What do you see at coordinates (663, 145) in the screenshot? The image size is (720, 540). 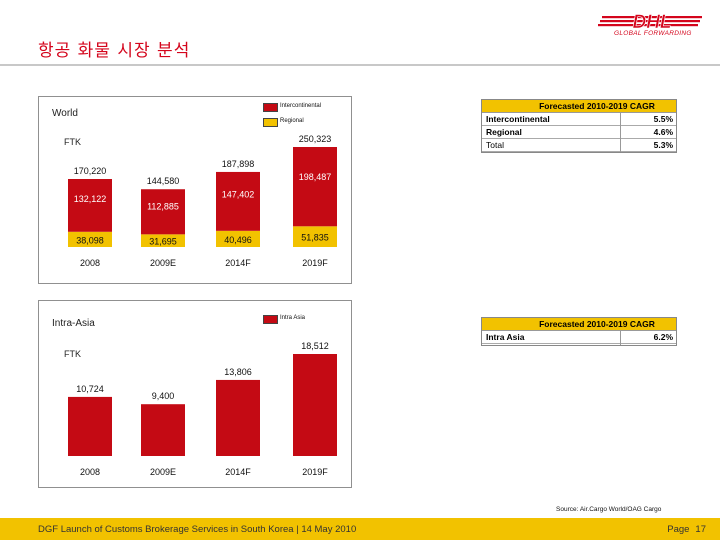 I see `cagr-value: 5.3%` at bounding box center [663, 145].